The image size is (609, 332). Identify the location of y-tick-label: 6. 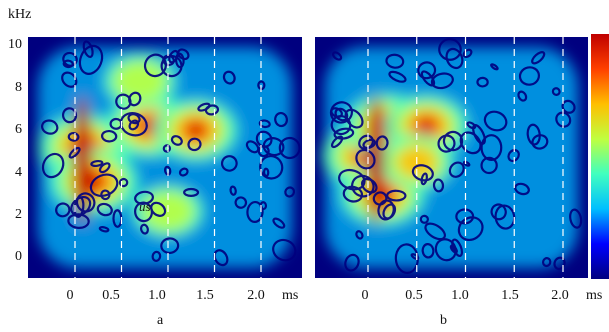
(18, 129).